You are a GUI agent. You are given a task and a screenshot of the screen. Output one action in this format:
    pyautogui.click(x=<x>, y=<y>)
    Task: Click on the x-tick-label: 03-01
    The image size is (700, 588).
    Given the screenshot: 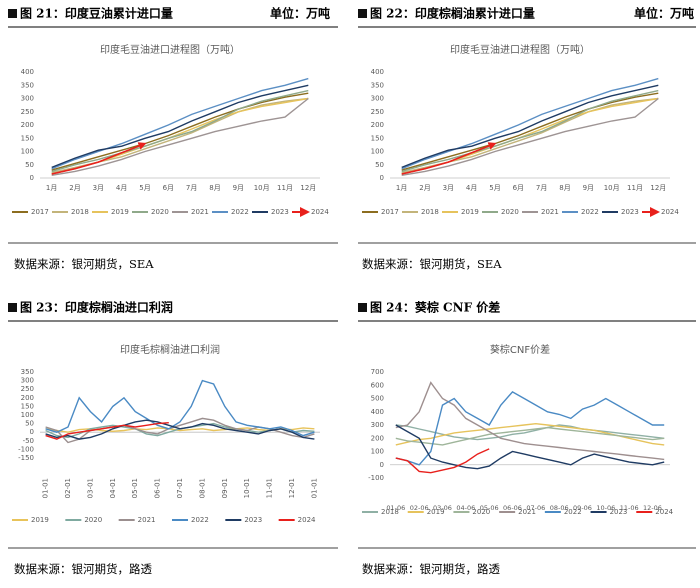 What is the action you would take?
    pyautogui.click(x=90, y=488)
    